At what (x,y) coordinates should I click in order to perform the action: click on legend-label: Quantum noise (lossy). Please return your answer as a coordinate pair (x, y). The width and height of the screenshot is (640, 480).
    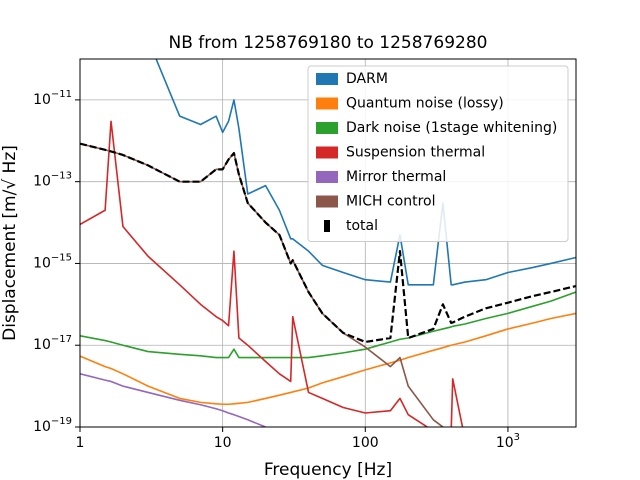
    Looking at the image, I should click on (425, 104).